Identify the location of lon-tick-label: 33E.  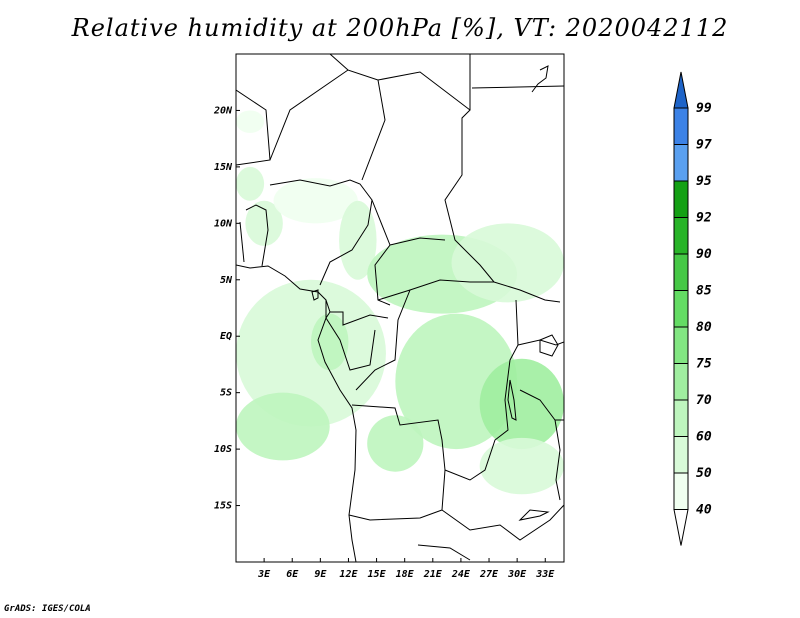
(545, 574).